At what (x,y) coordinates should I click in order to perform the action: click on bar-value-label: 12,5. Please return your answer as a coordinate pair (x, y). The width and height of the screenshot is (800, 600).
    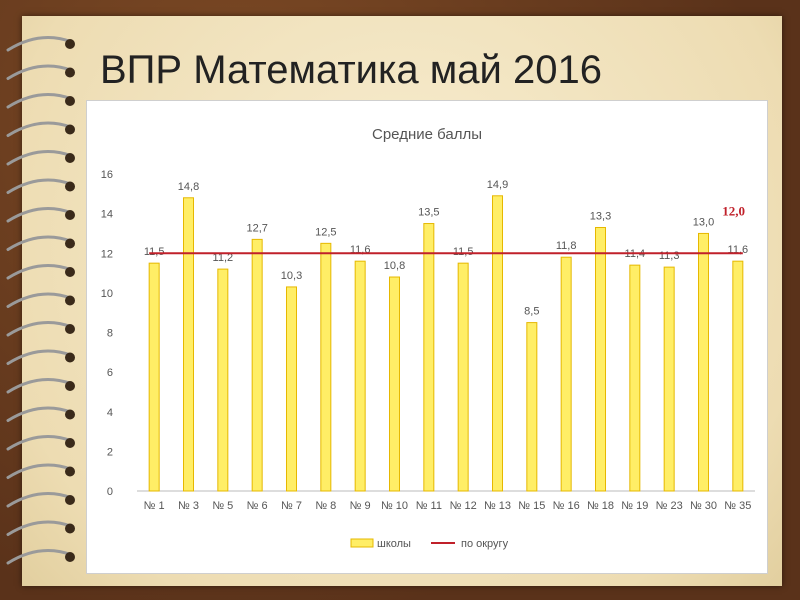
    Looking at the image, I should click on (325, 232).